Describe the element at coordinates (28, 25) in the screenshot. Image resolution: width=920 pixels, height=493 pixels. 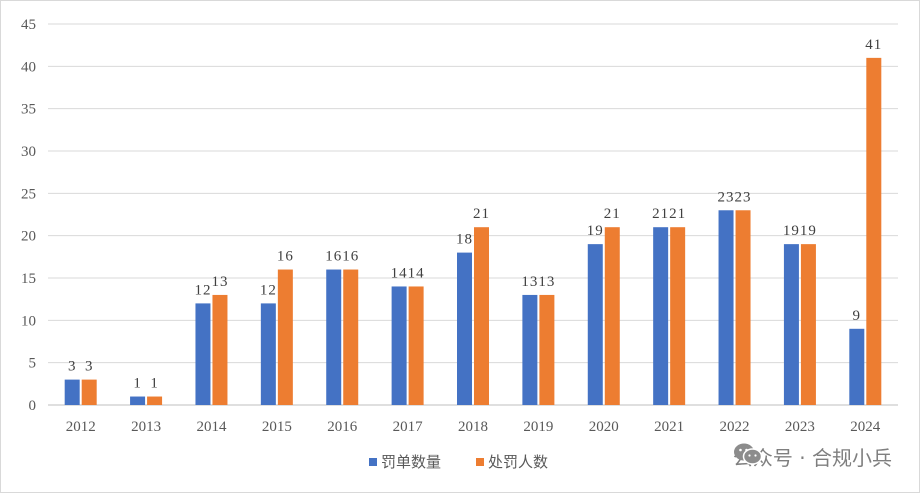
I see `y-tick-label: 45` at that location.